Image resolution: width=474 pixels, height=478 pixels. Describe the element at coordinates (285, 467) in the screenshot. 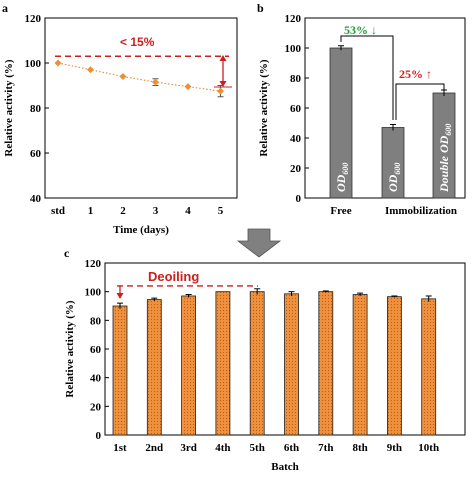

I see `panel-c-xlabel: Batch` at that location.